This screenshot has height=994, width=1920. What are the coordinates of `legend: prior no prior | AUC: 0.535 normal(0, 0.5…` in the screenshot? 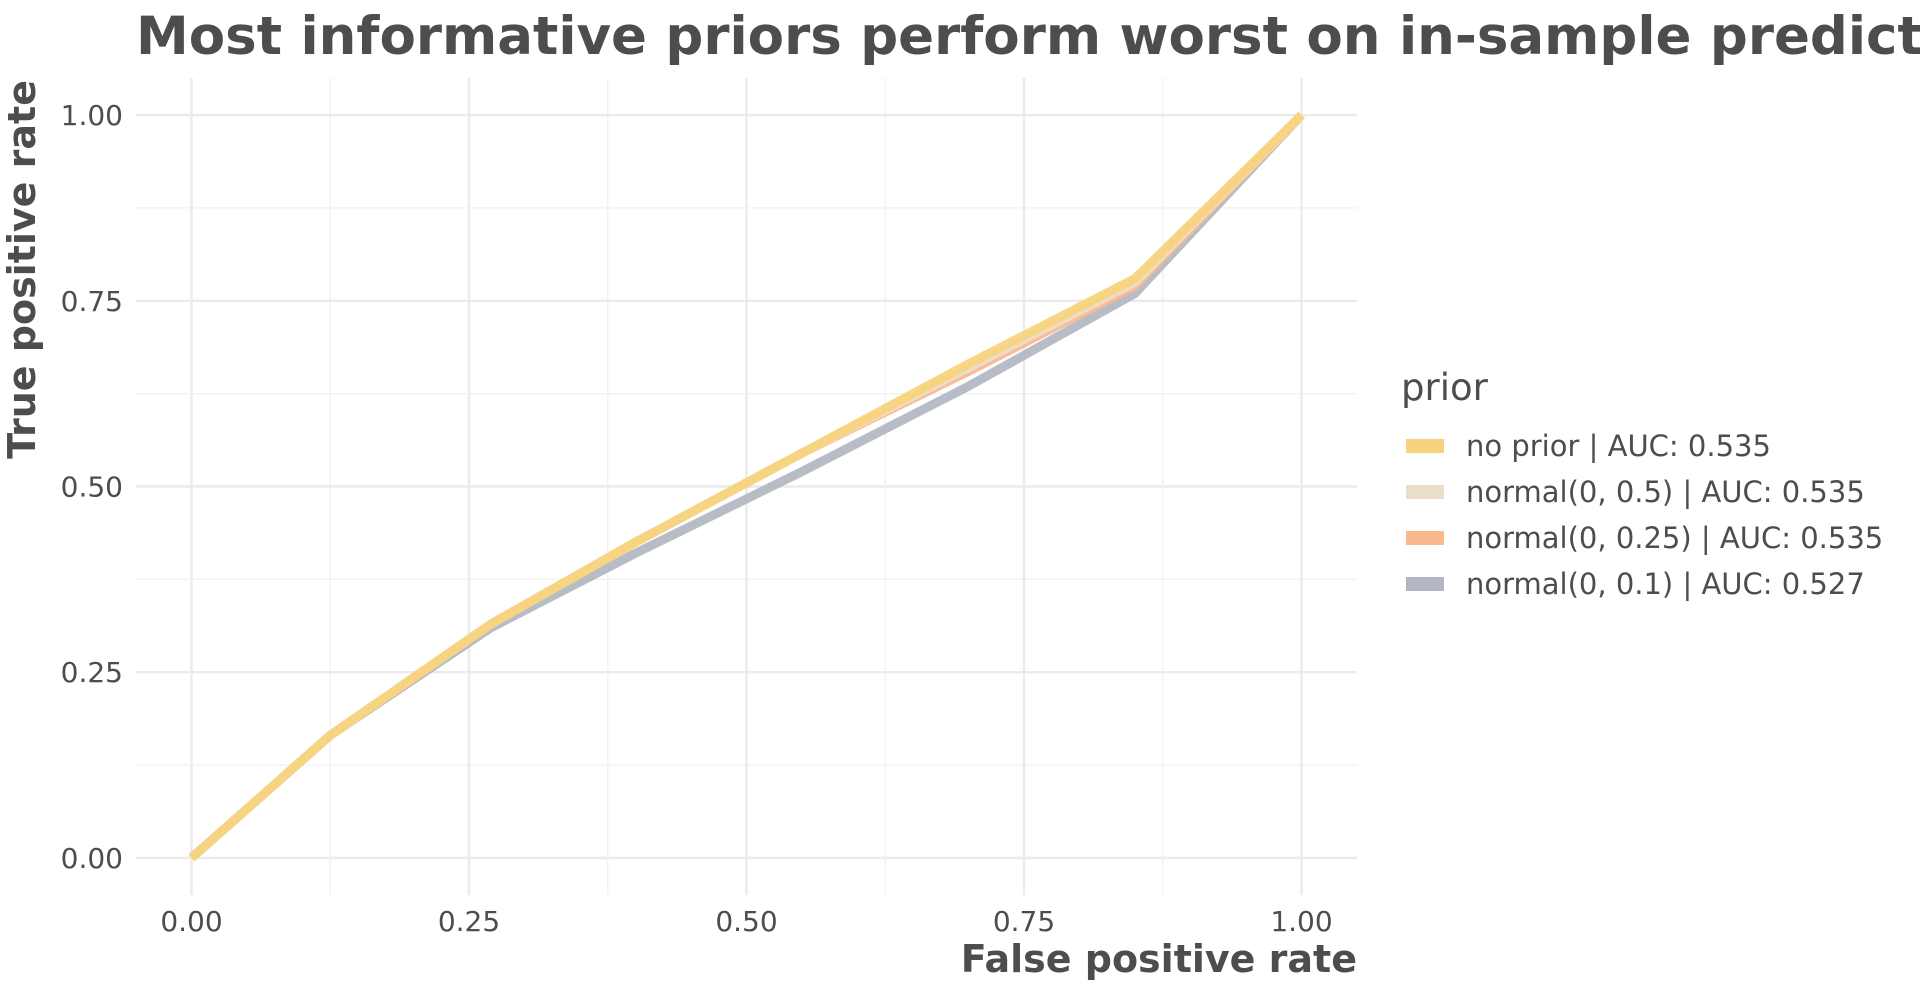 It's located at (1642, 483).